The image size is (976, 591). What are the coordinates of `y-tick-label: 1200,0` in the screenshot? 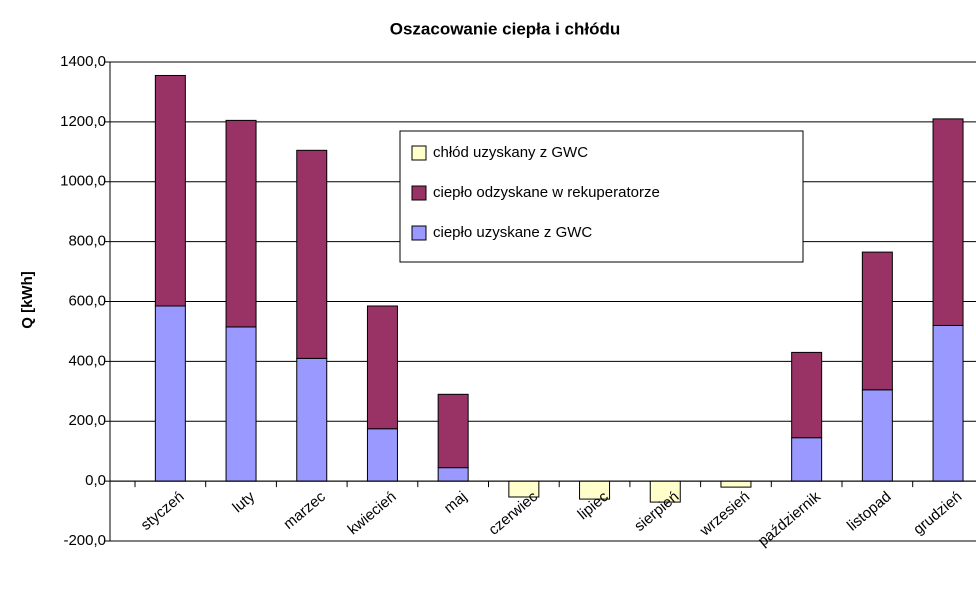 It's located at (83, 121).